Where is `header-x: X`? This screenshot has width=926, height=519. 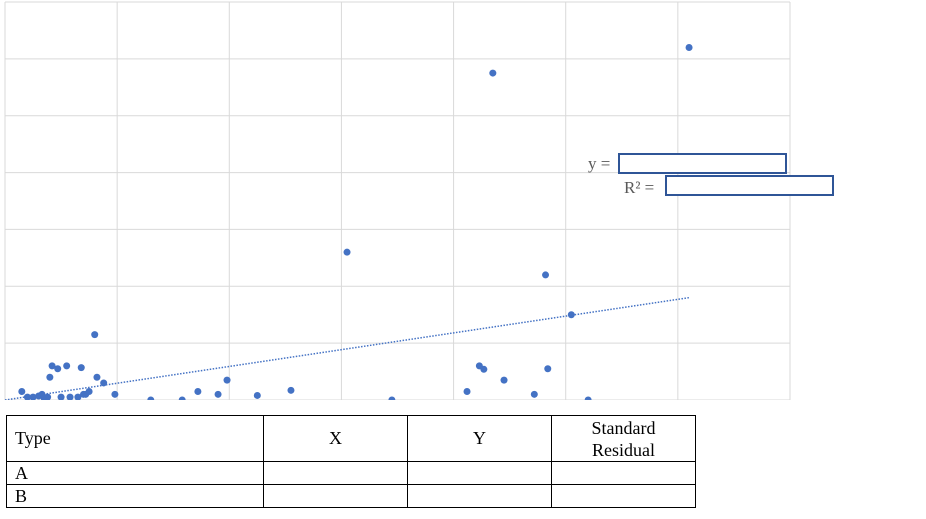
header-x: X is located at coordinates (335, 438).